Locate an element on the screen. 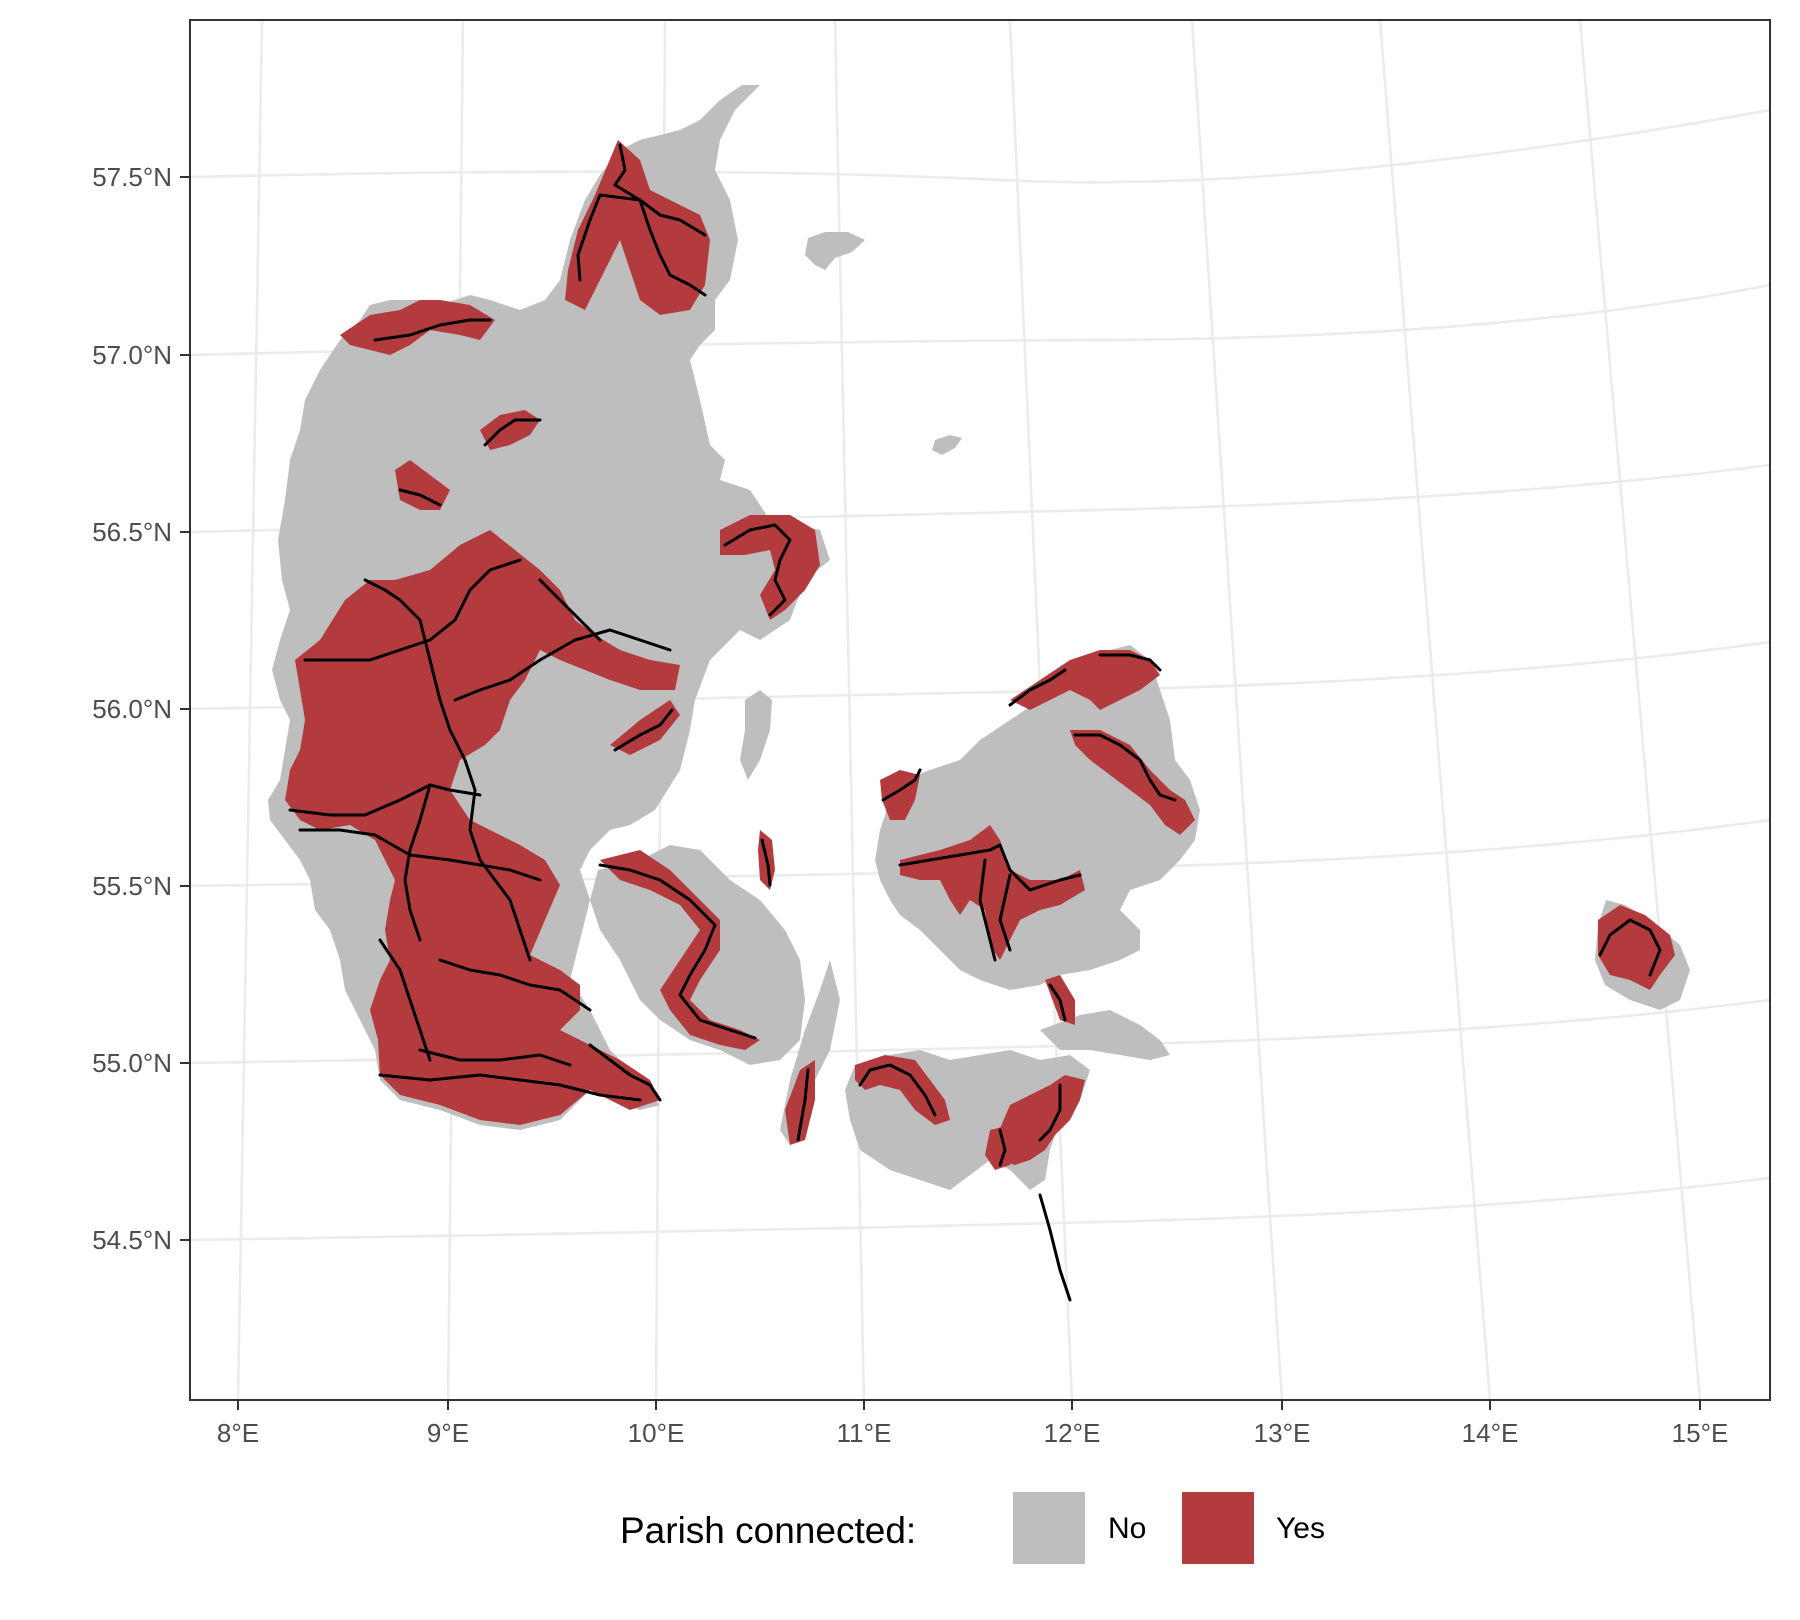 This screenshot has height=1620, width=1800. connected-lolland-west is located at coordinates (902, 1090).